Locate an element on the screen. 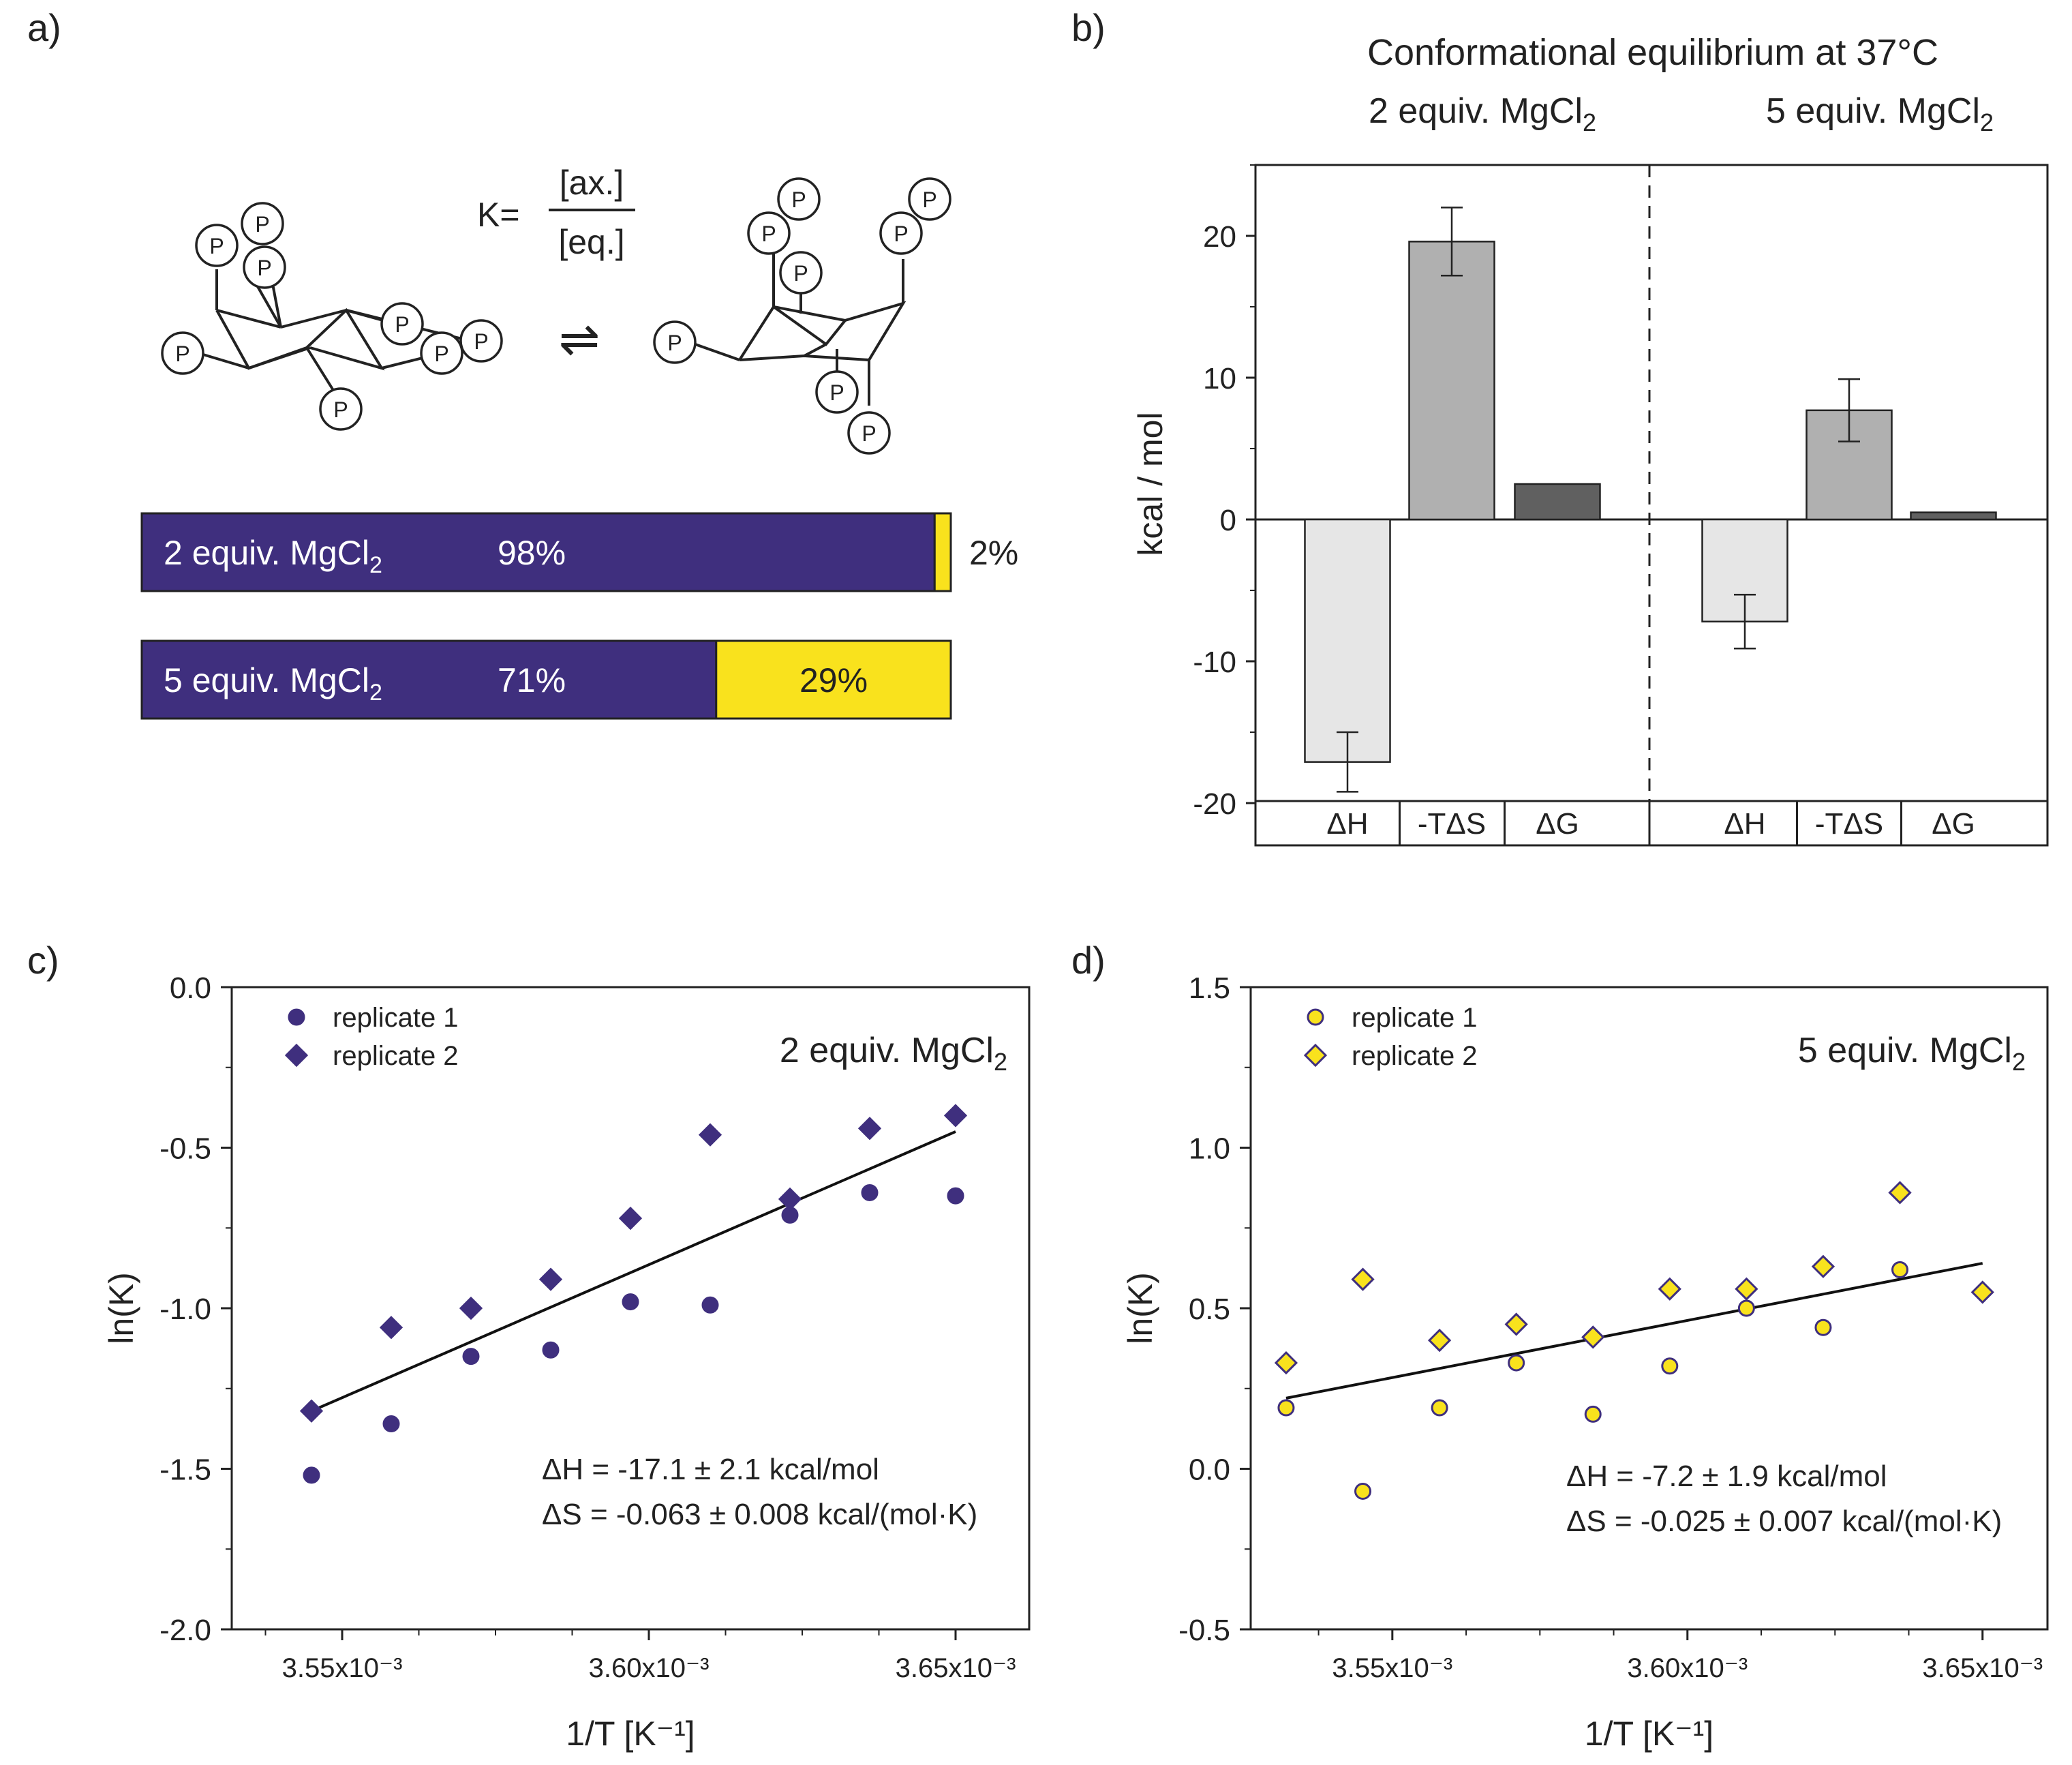 The width and height of the screenshot is (2072, 1765). y-axis-label: ln(K) is located at coordinates (121, 1308).